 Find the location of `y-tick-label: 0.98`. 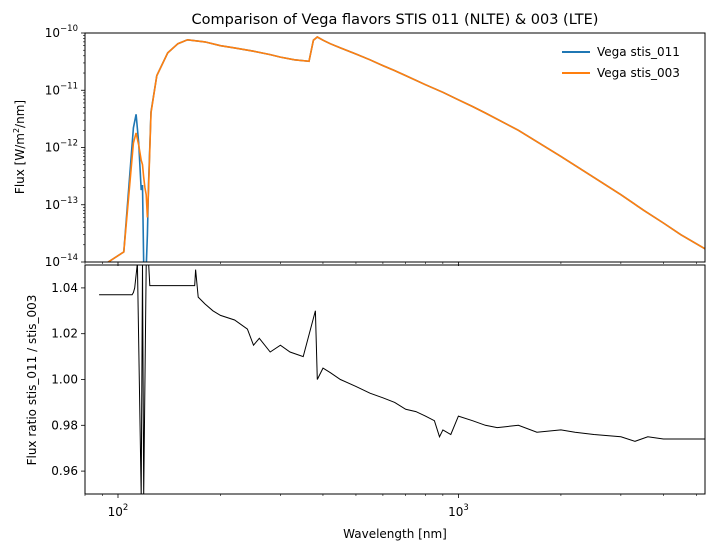

y-tick-label: 0.98 is located at coordinates (64, 425).